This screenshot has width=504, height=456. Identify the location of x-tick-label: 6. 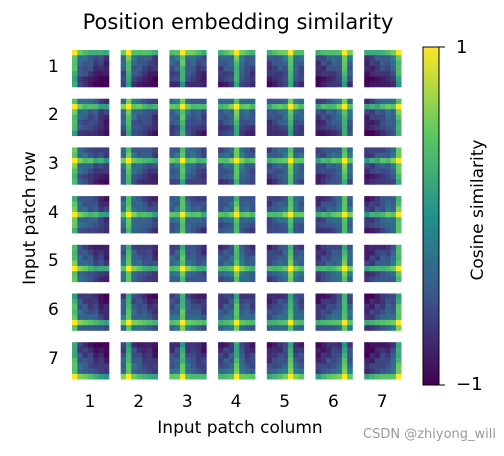
(333, 402).